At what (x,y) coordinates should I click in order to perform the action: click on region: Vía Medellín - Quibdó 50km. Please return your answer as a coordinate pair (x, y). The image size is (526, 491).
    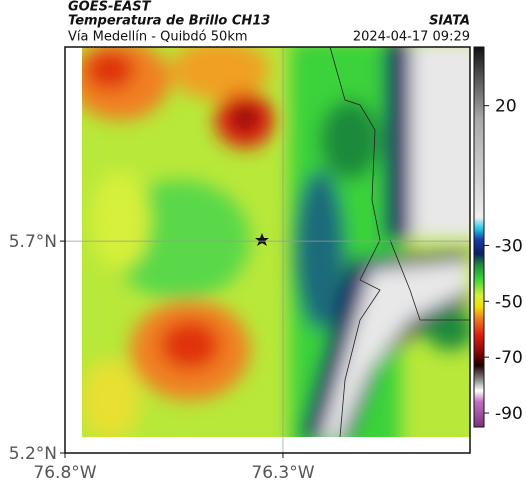
    Looking at the image, I should click on (158, 37).